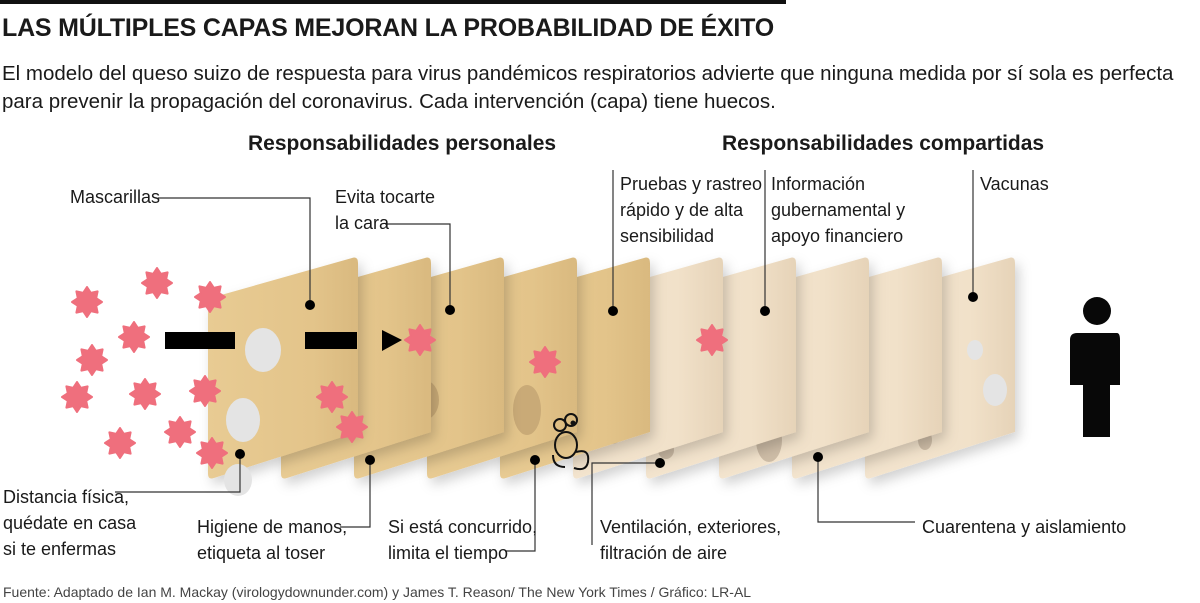 The image size is (1200, 603). Describe the element at coordinates (883, 143) in the screenshot. I see `heading-shared: Responsabilidades compartidas` at that location.